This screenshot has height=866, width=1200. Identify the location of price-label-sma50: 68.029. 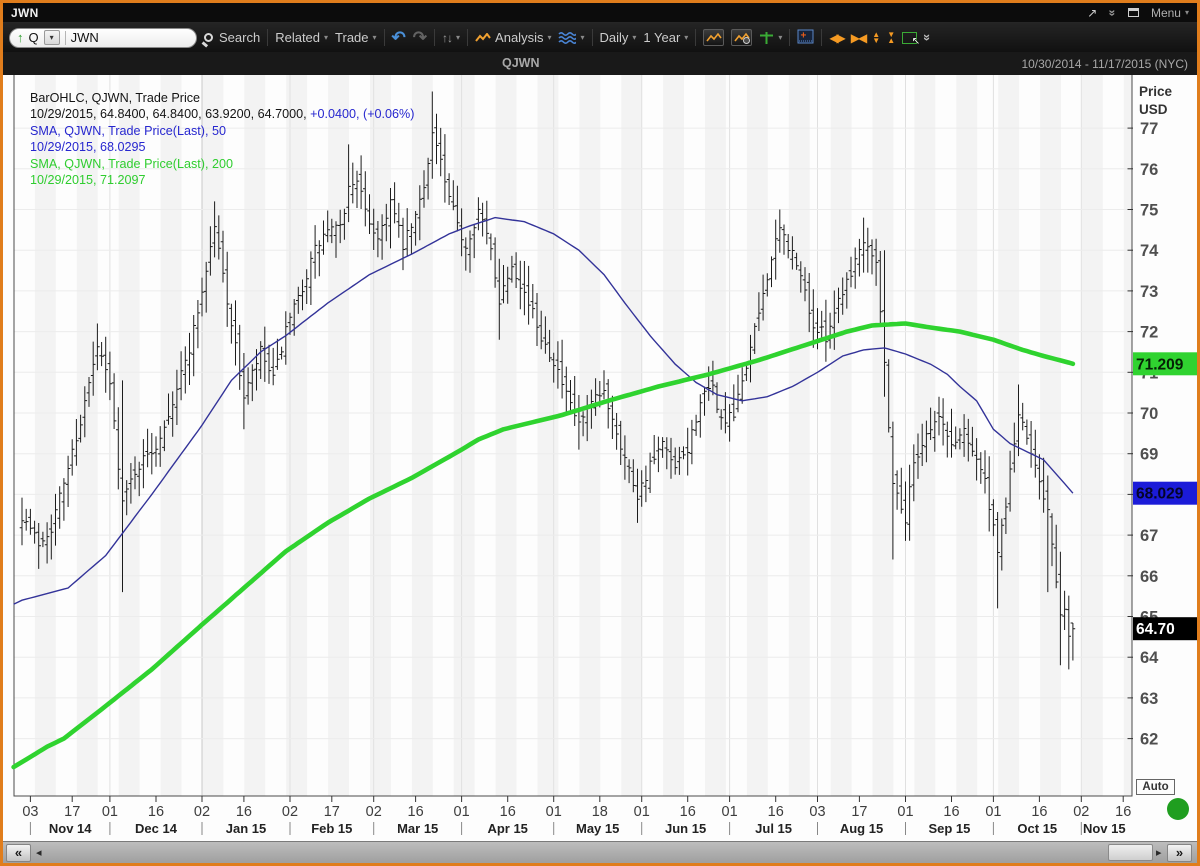
(1165, 493).